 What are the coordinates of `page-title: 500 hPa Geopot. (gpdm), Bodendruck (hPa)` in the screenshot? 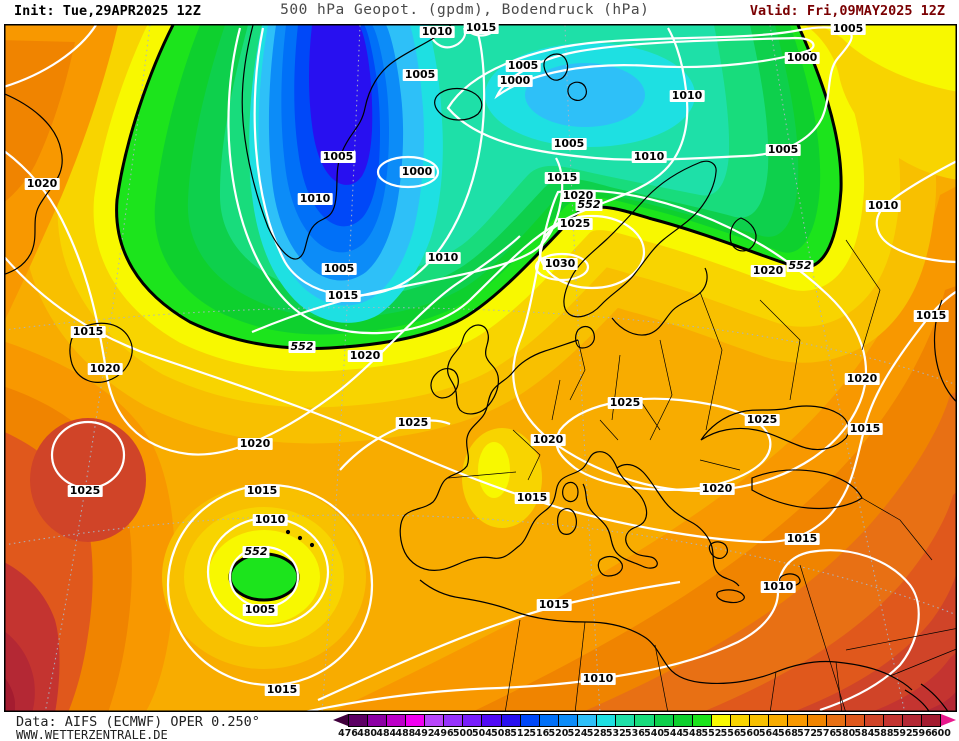 It's located at (465, 10).